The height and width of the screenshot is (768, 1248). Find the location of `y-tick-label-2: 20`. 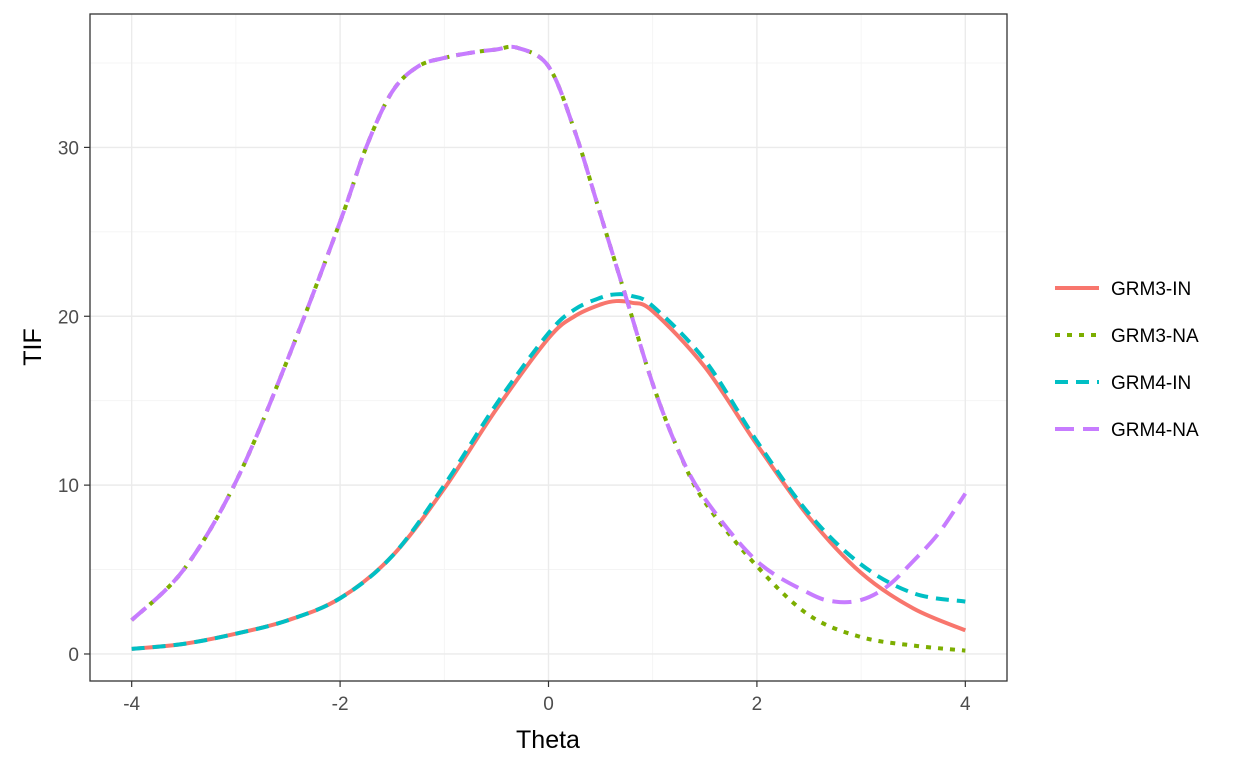

y-tick-label-2: 20 is located at coordinates (68, 317).